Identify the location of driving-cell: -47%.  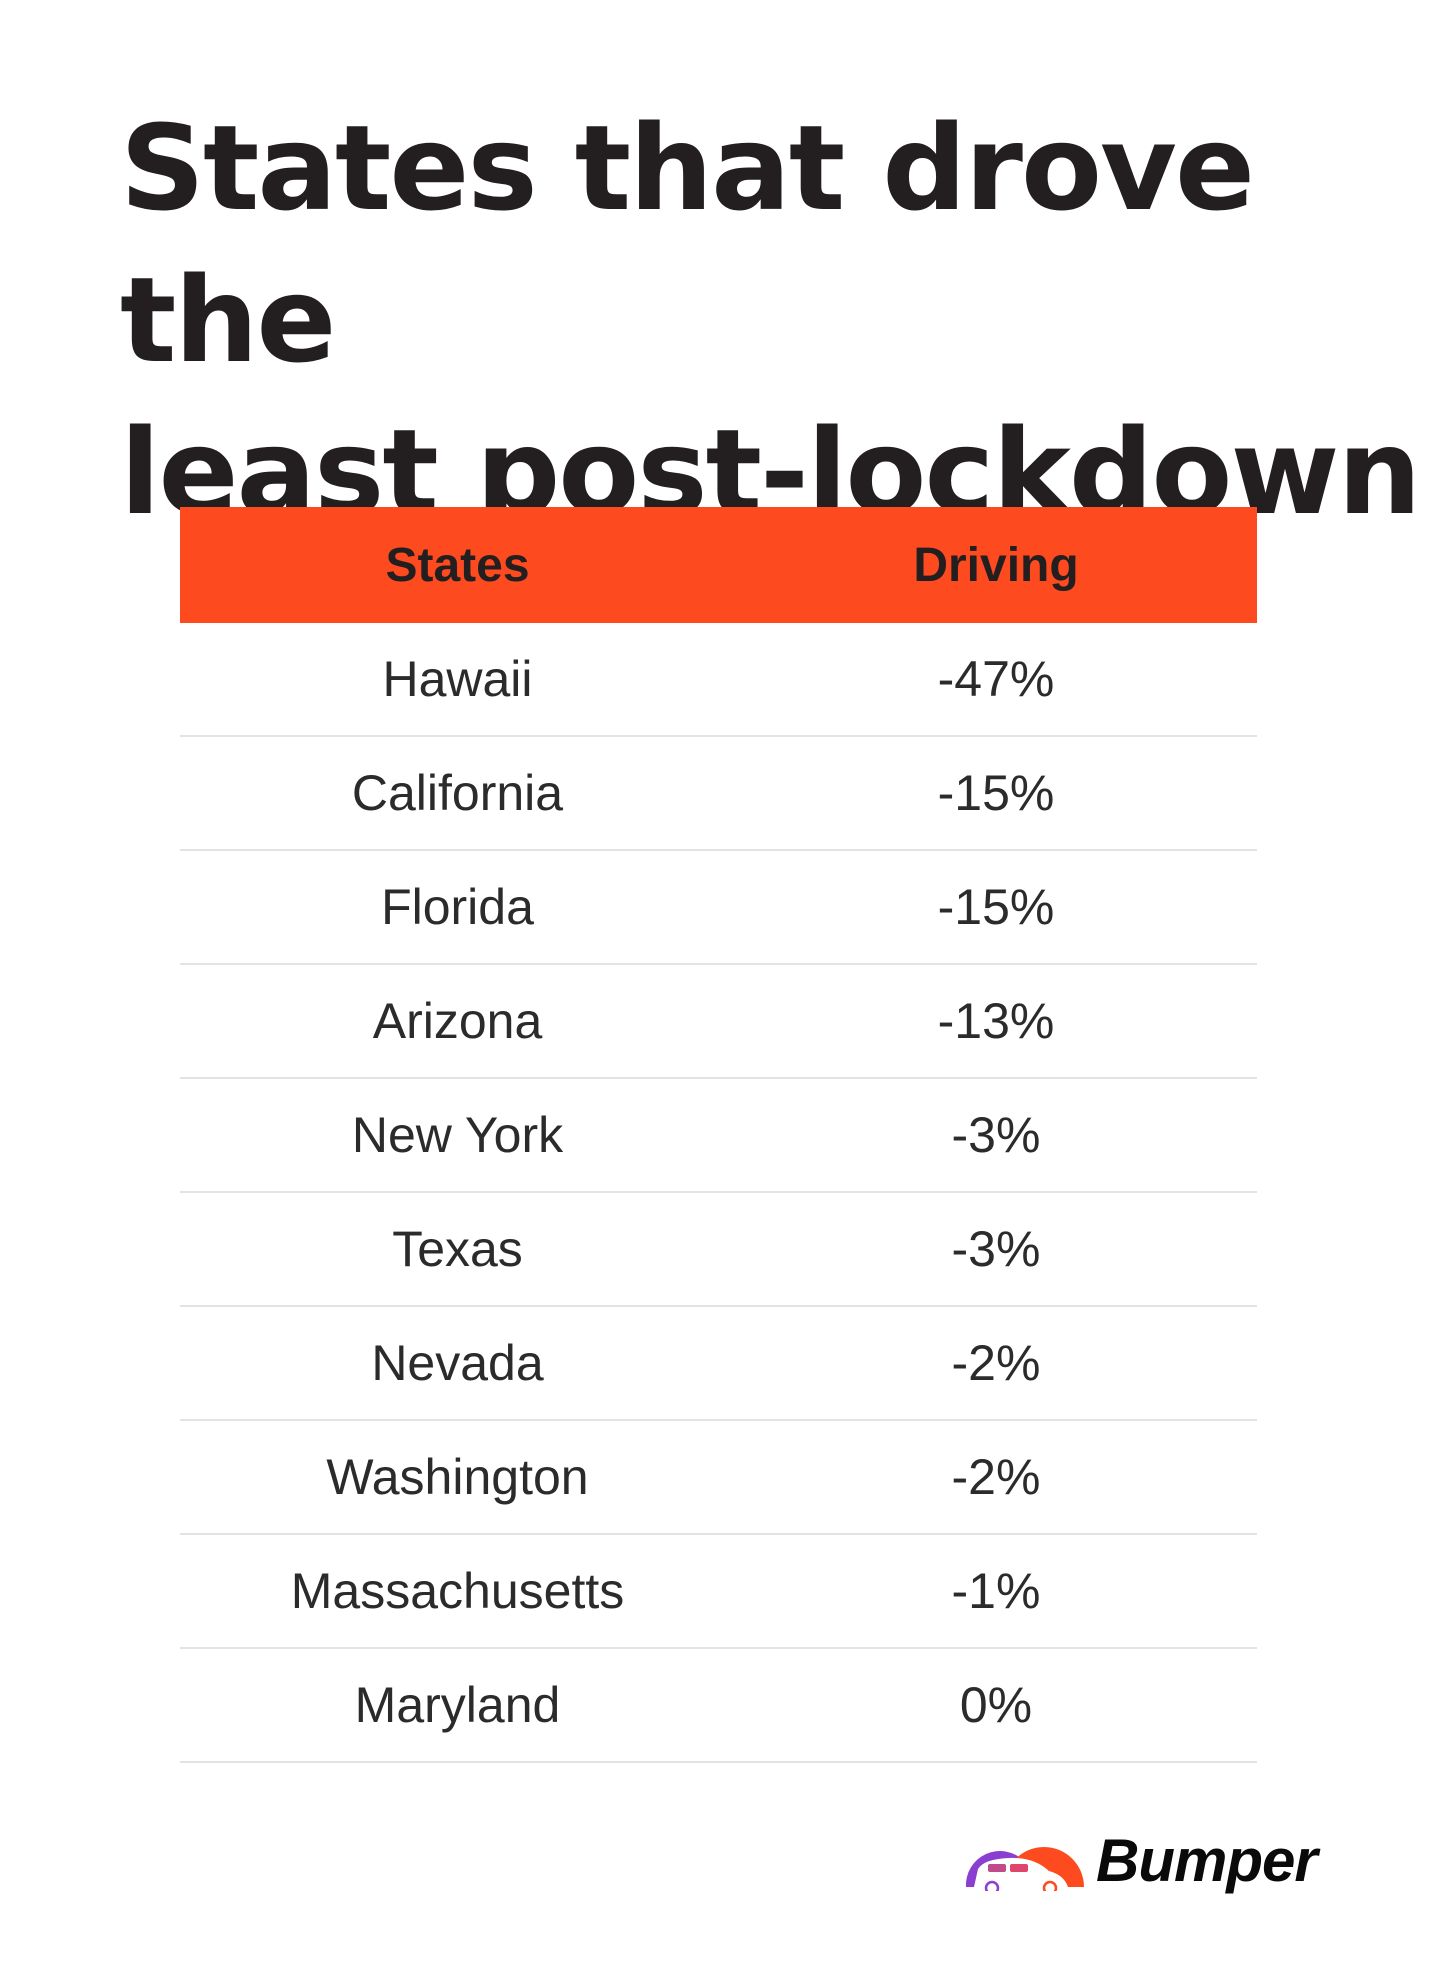
(996, 679).